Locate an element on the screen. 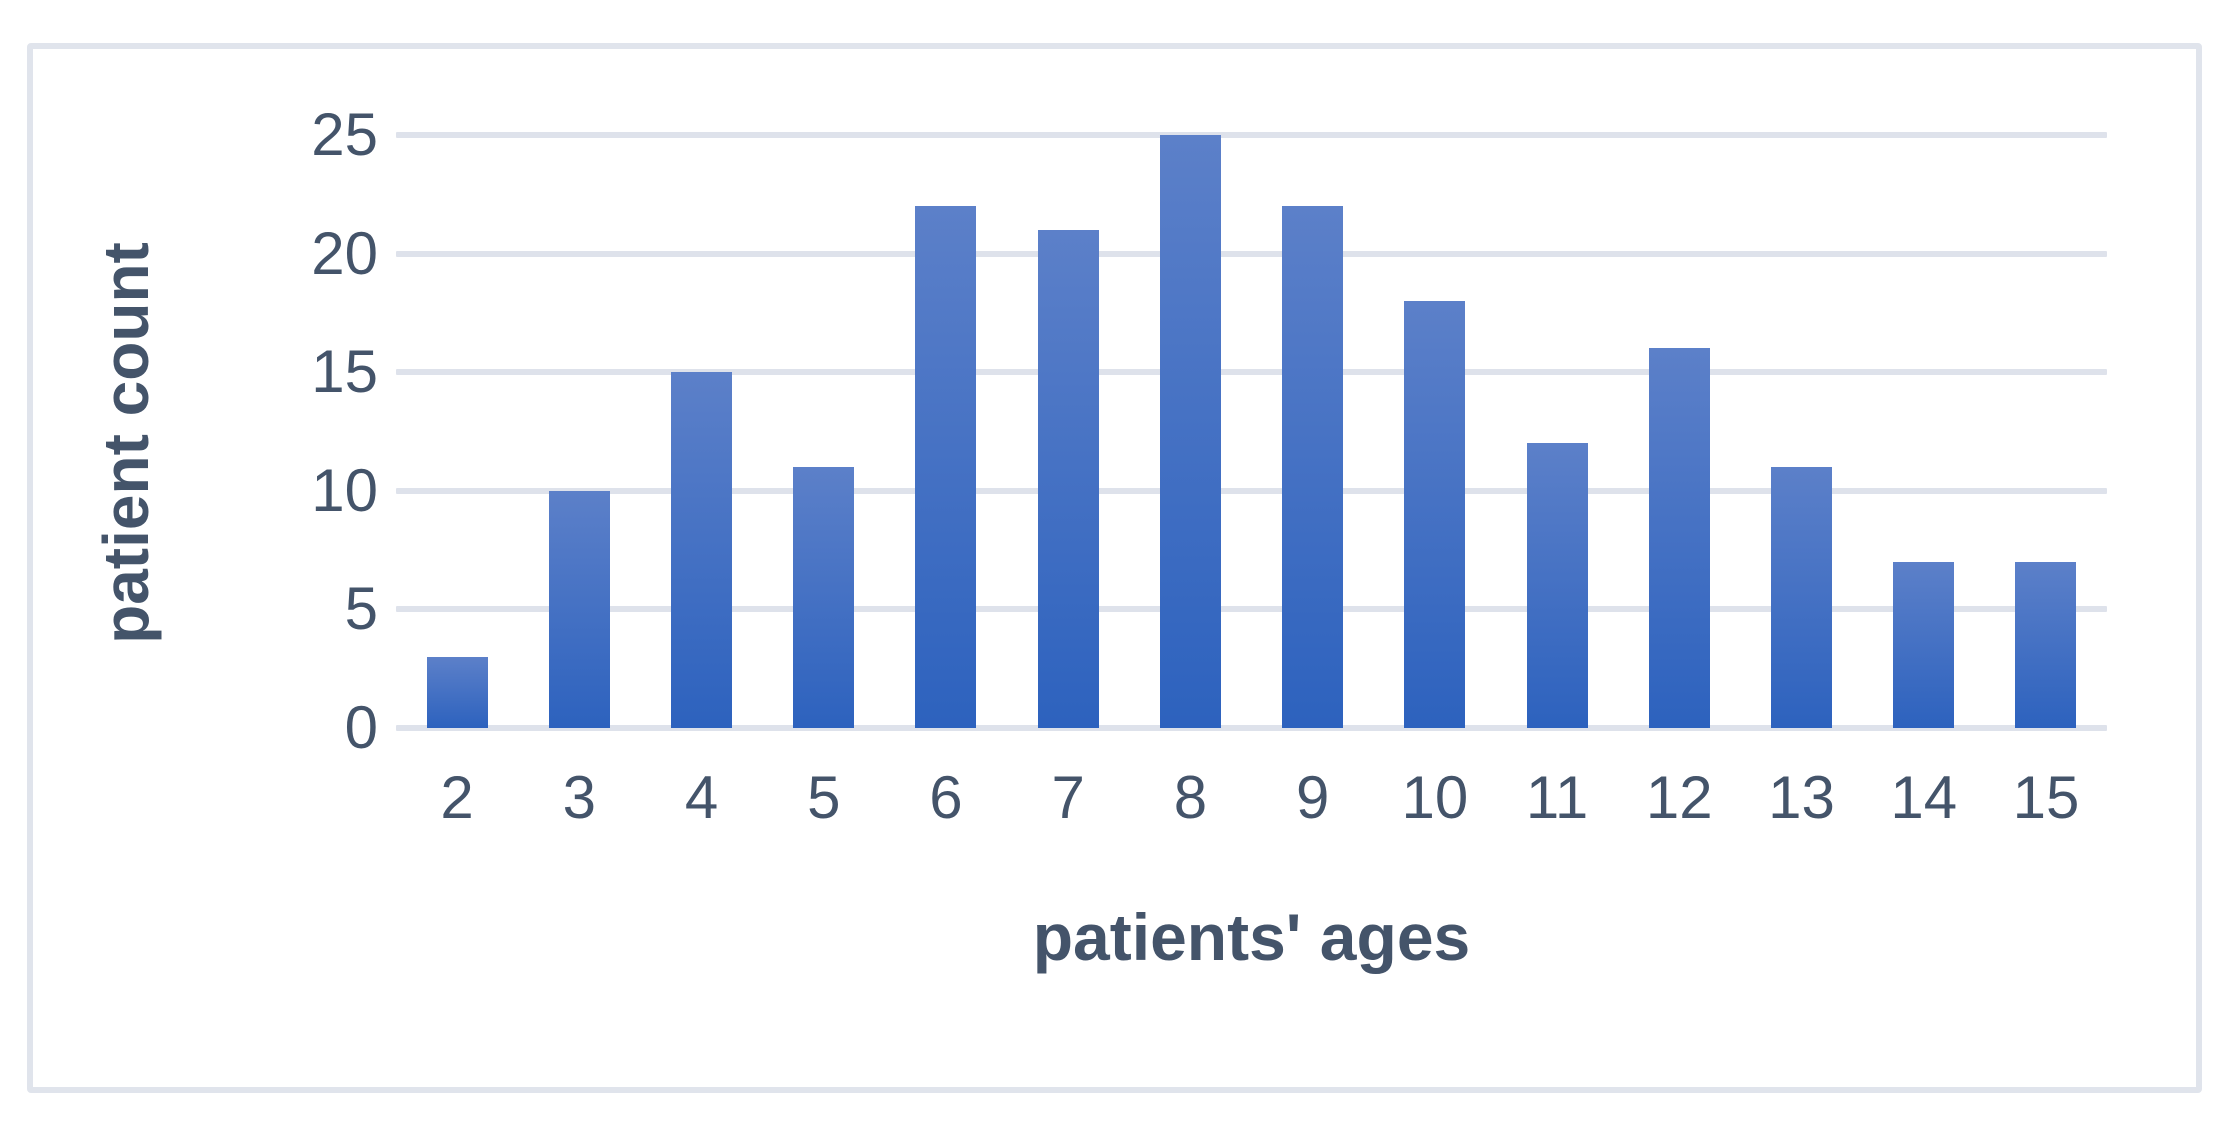 The image size is (2235, 1122). y-axis-tick-labels: 0 5 10 15 20 25 is located at coordinates (270, 431).